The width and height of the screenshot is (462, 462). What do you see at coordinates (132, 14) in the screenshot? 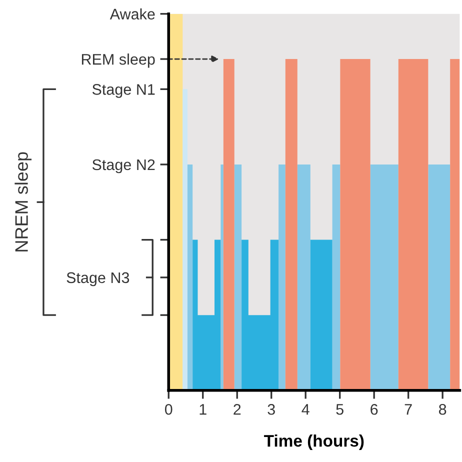
I see `text: Awake` at bounding box center [132, 14].